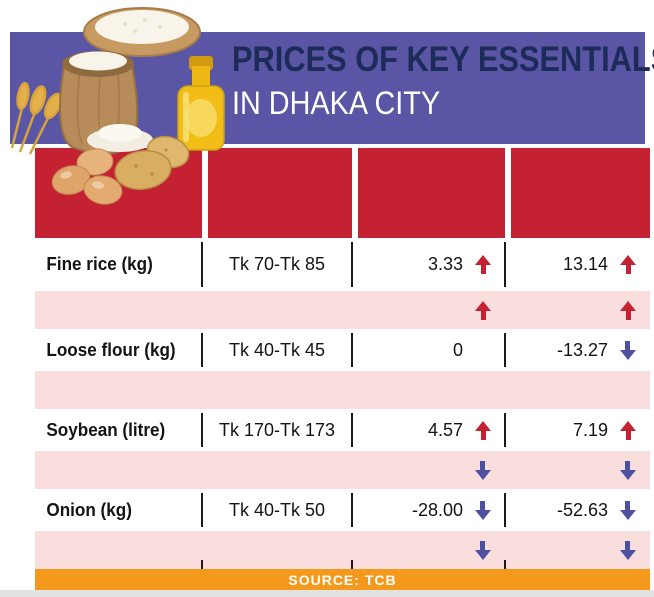 The height and width of the screenshot is (597, 654). I want to click on change-value-2: 7.19, so click(590, 429).